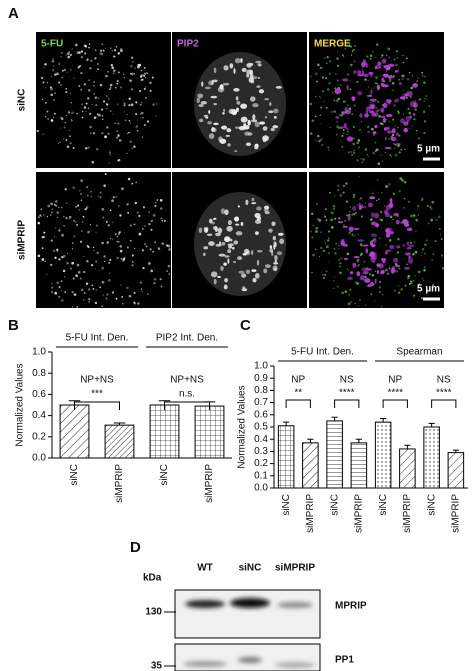  Describe the element at coordinates (377, 240) in the screenshot. I see `micrograph` at that location.